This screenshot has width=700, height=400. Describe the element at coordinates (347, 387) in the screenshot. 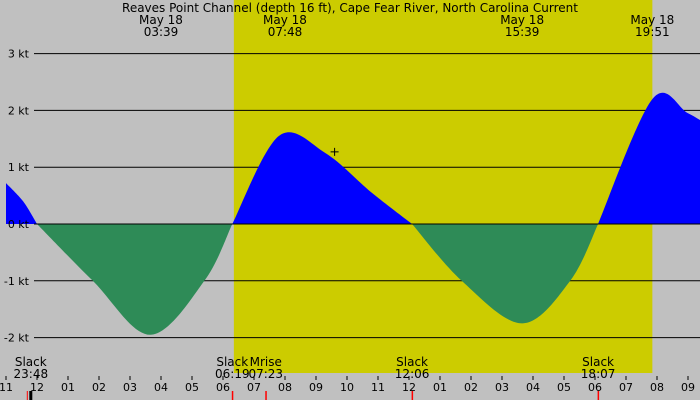

I see `x-tick-label: 10` at that location.